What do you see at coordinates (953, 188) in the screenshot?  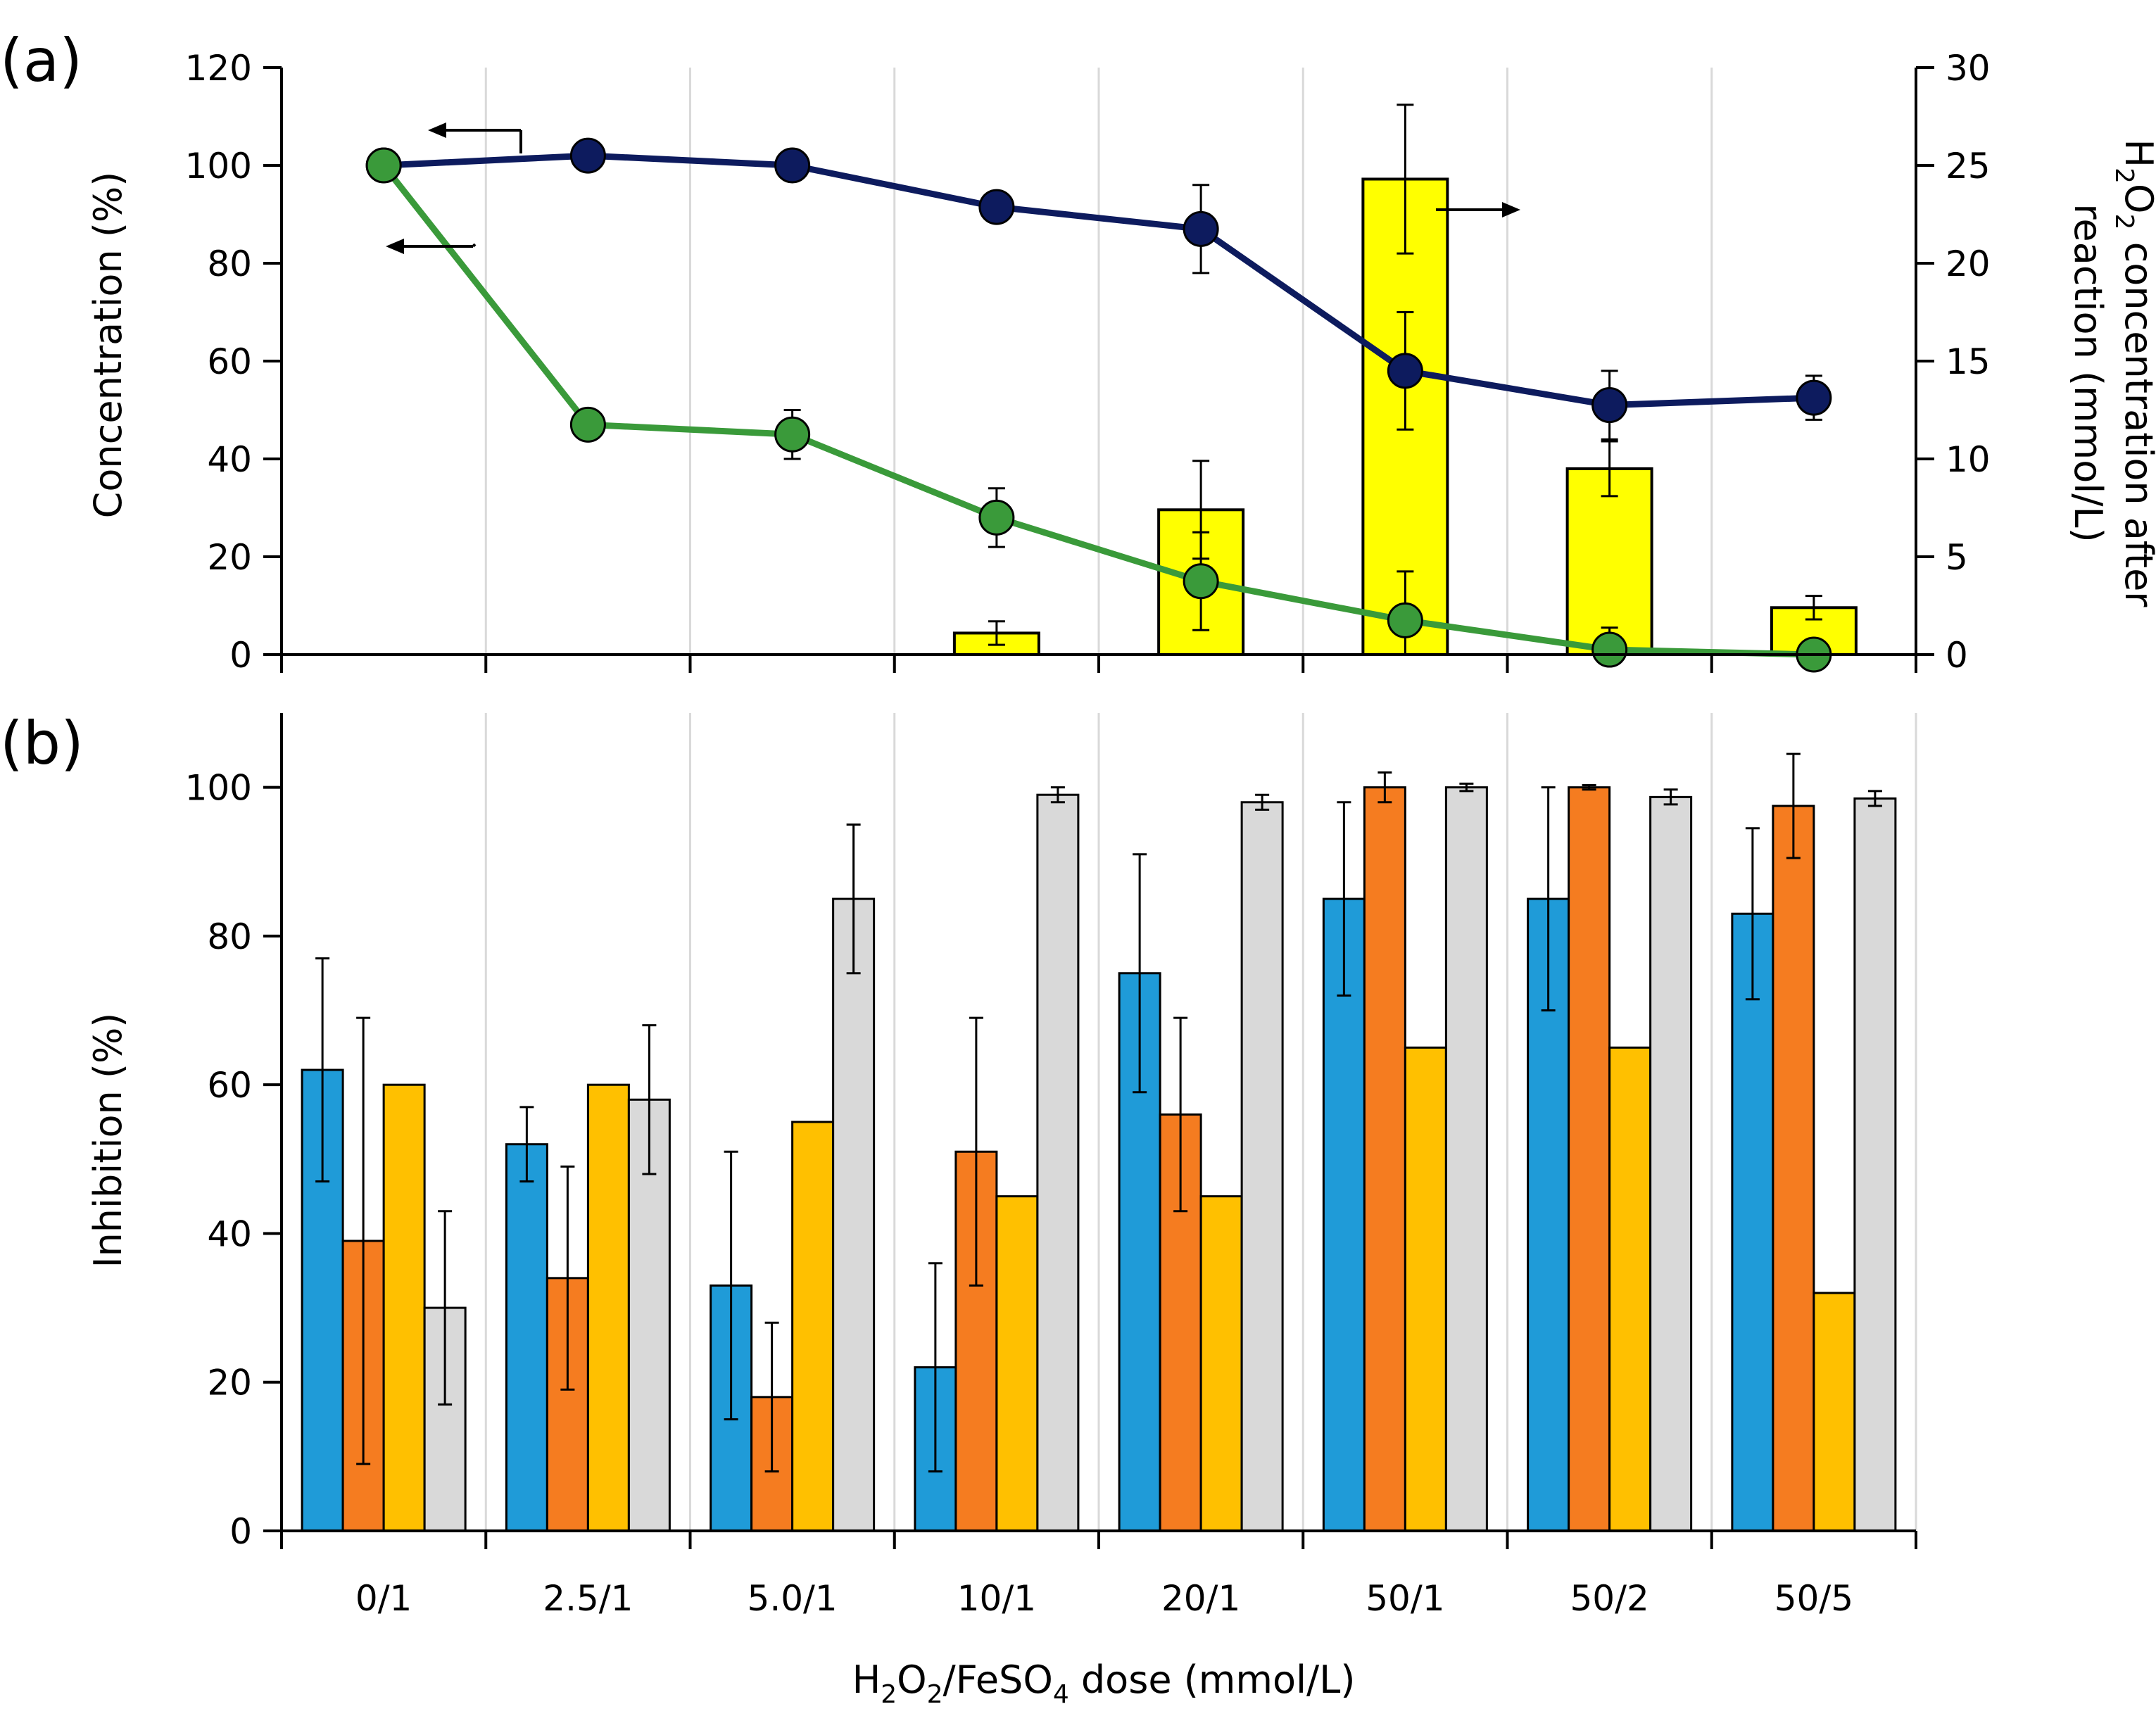 I see `panel-a-arrows` at bounding box center [953, 188].